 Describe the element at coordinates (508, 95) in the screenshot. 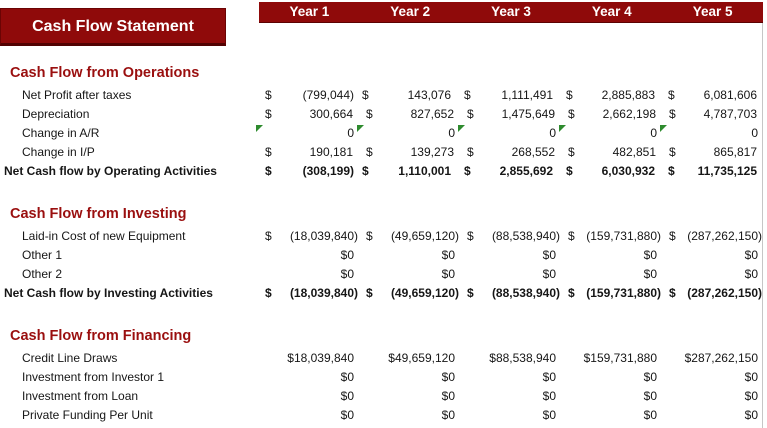

I see `value-cell: $1,111,491` at that location.